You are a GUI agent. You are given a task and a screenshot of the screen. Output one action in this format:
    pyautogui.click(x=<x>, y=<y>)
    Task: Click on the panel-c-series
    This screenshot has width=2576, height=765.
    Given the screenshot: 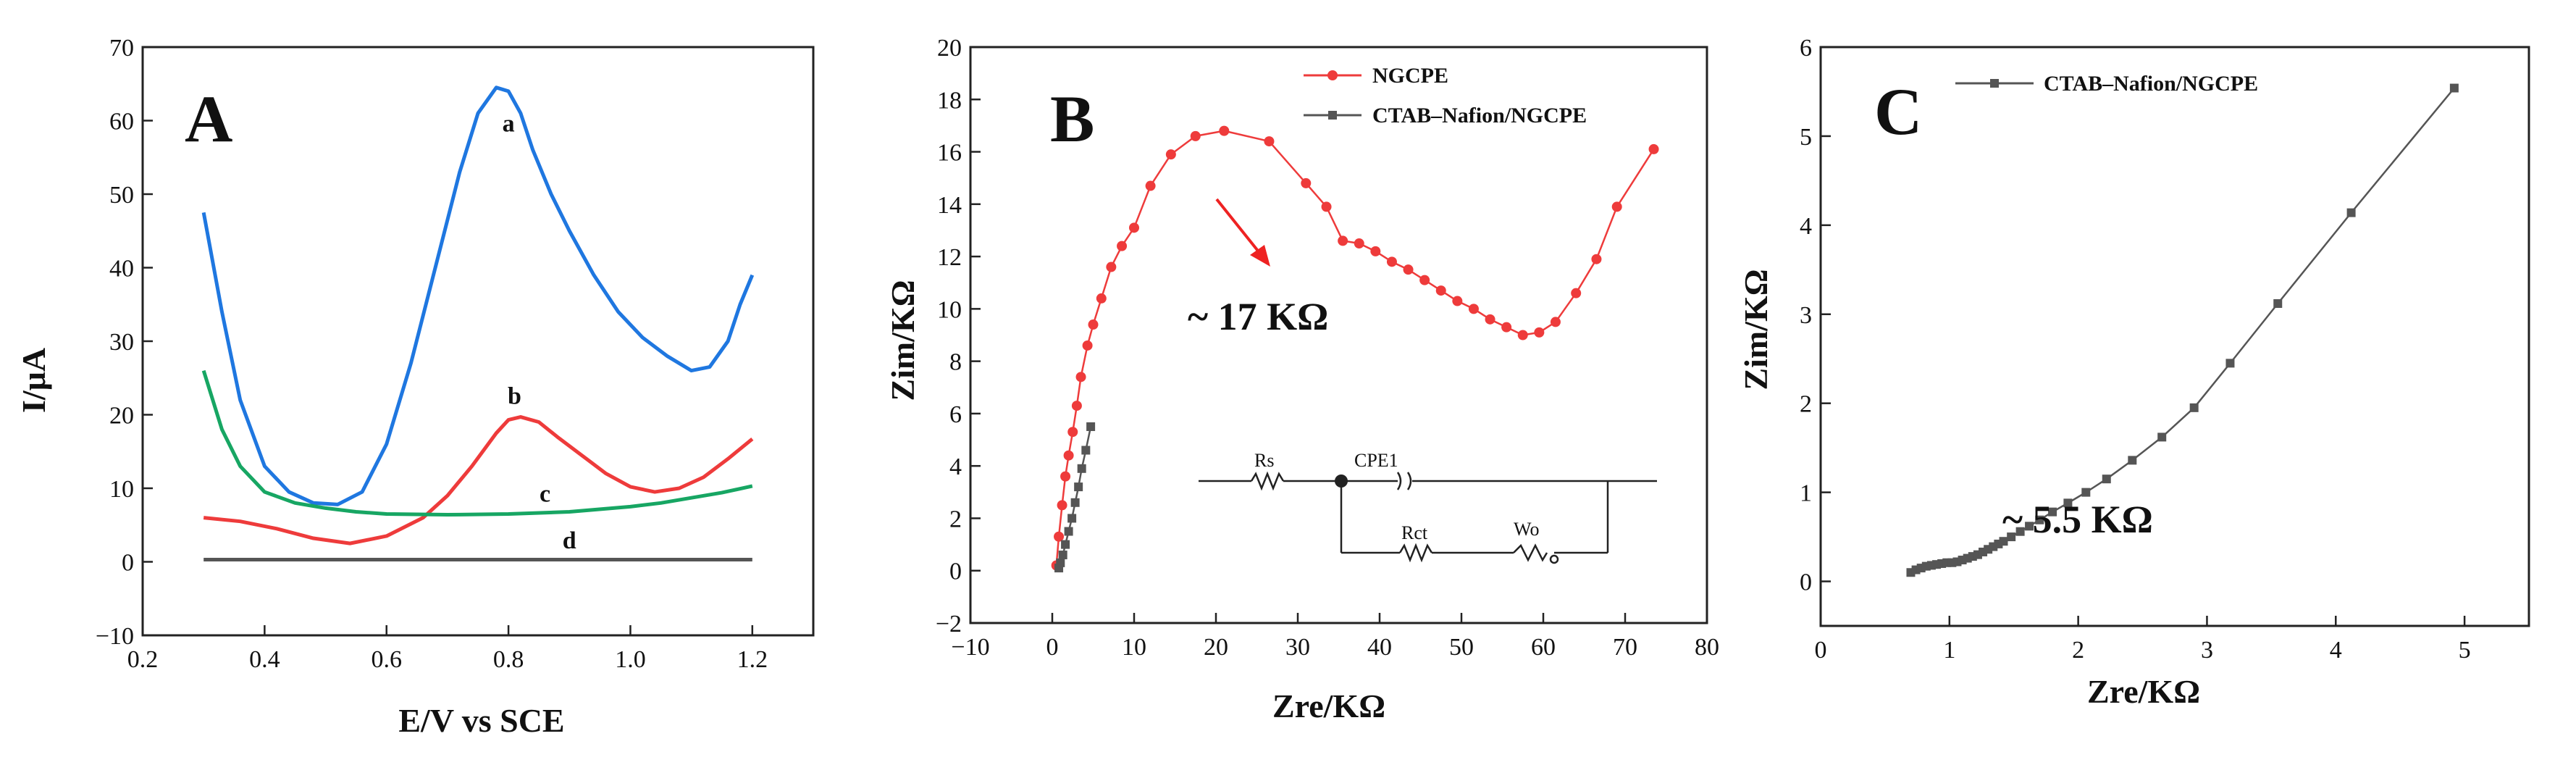 What is the action you would take?
    pyautogui.click(x=2182, y=330)
    